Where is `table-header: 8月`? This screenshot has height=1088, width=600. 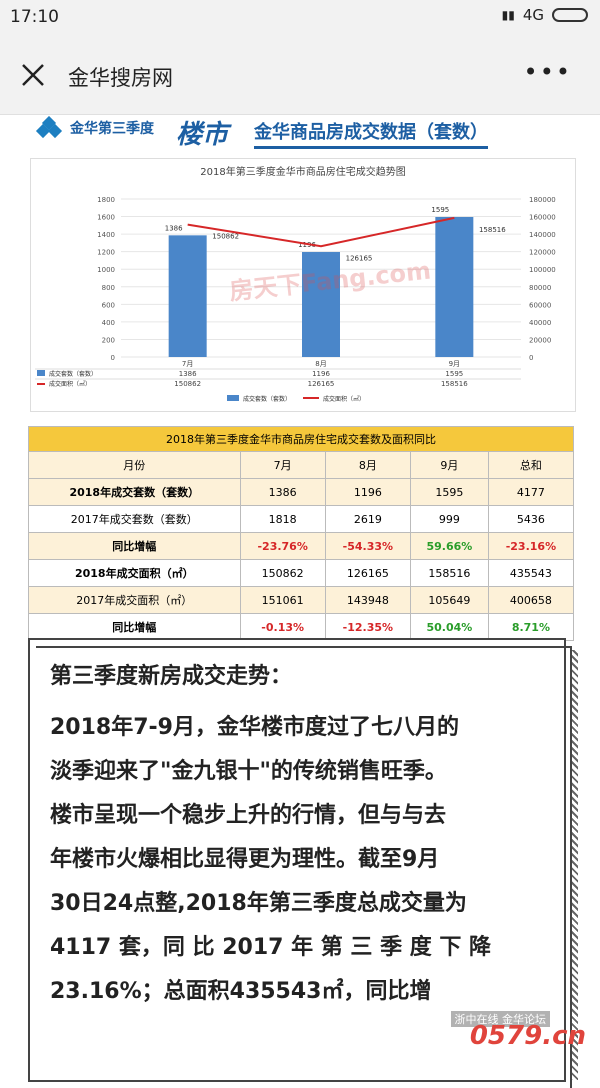 table-header: 8月 is located at coordinates (367, 465).